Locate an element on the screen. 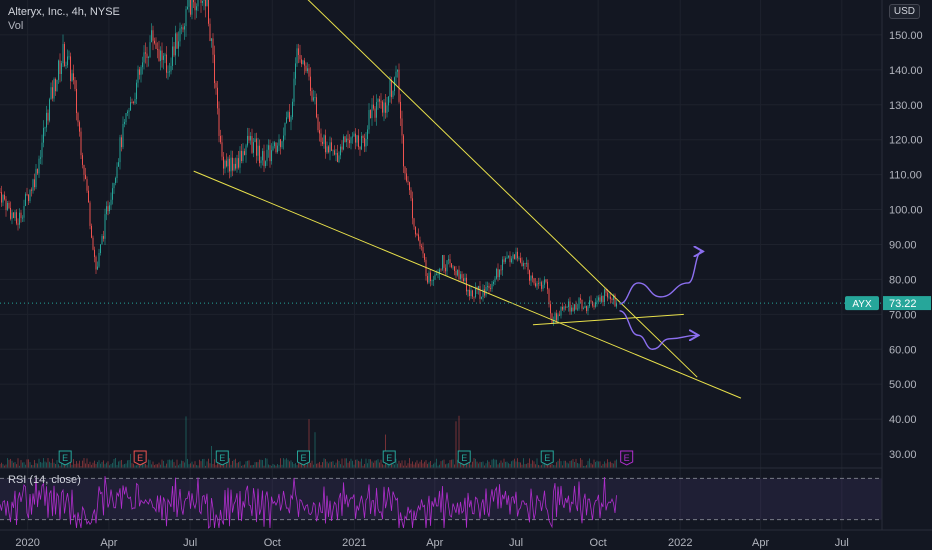  earnings-label: E is located at coordinates (65, 458).